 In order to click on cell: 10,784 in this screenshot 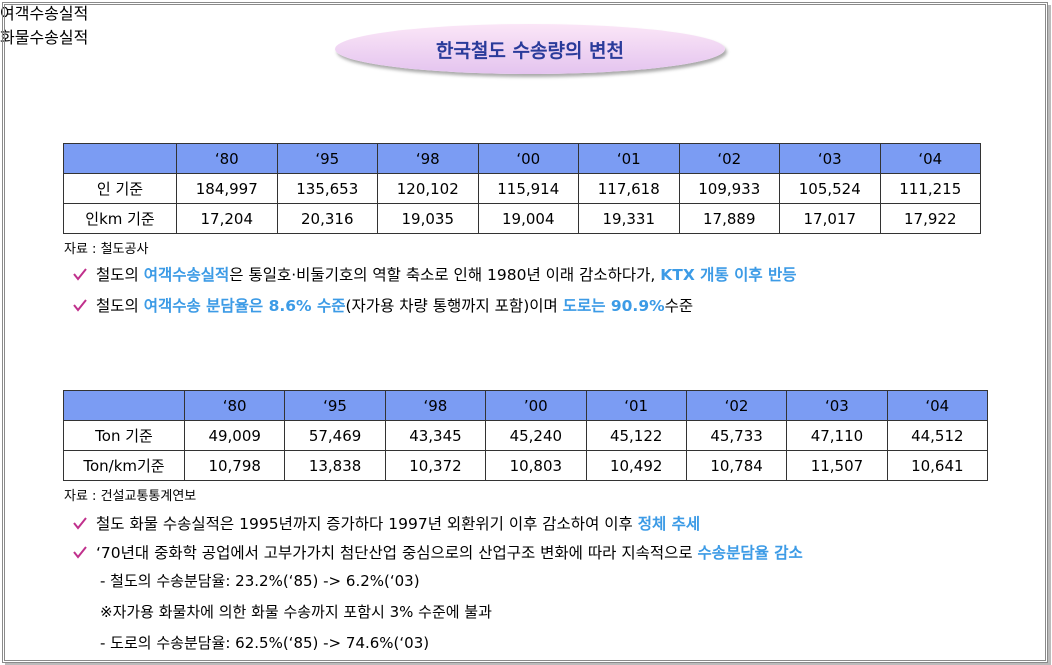, I will do `click(736, 465)`.